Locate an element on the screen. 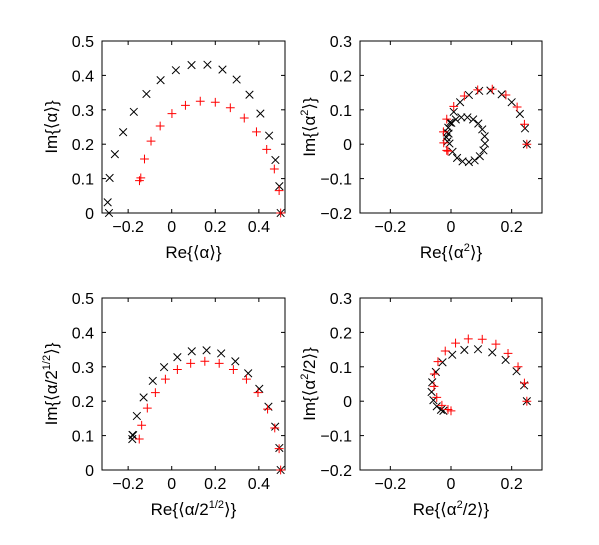 This screenshot has width=599, height=545. x-axis-label: Re{⟨α2/2⟩} is located at coordinates (451, 509).